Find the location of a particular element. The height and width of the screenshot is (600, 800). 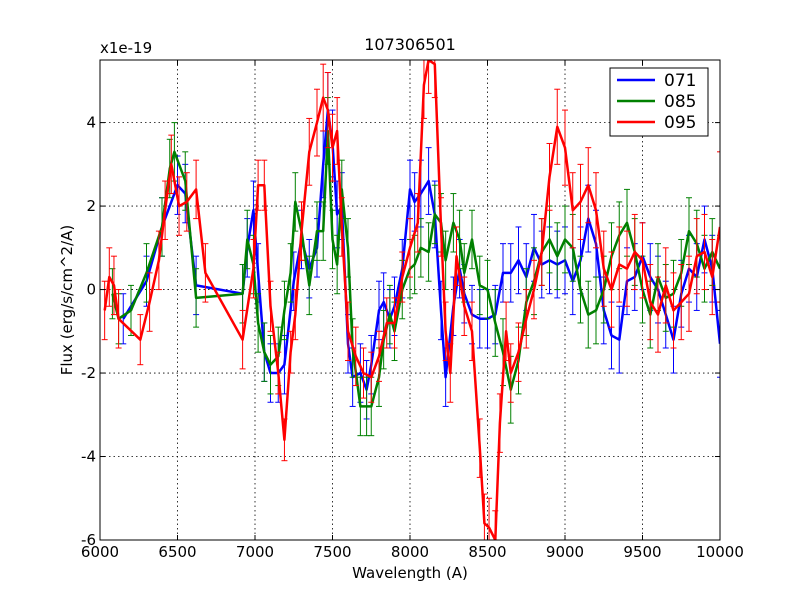

chart-title: 107306501 is located at coordinates (410, 44).